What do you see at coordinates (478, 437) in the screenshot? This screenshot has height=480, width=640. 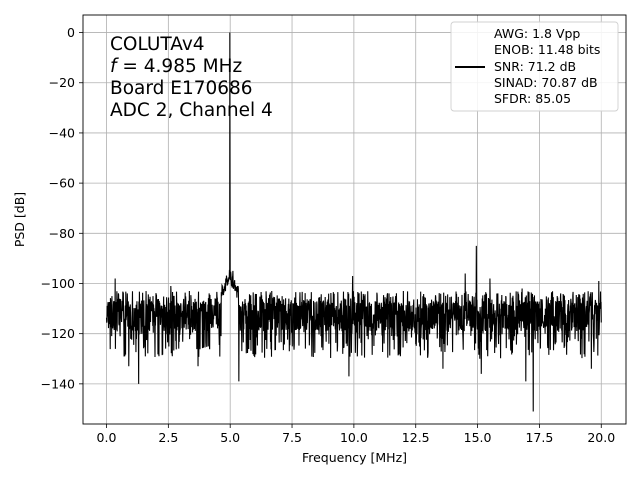 I see `x-tick-label: 15.0` at bounding box center [478, 437].